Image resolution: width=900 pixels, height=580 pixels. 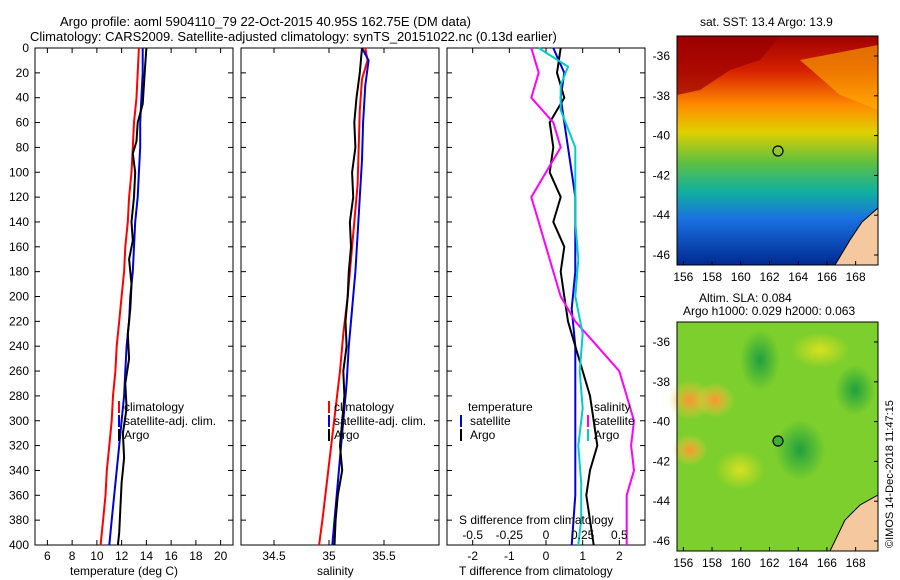 What do you see at coordinates (546, 556) in the screenshot?
I see `x-tick-label: 0` at bounding box center [546, 556].